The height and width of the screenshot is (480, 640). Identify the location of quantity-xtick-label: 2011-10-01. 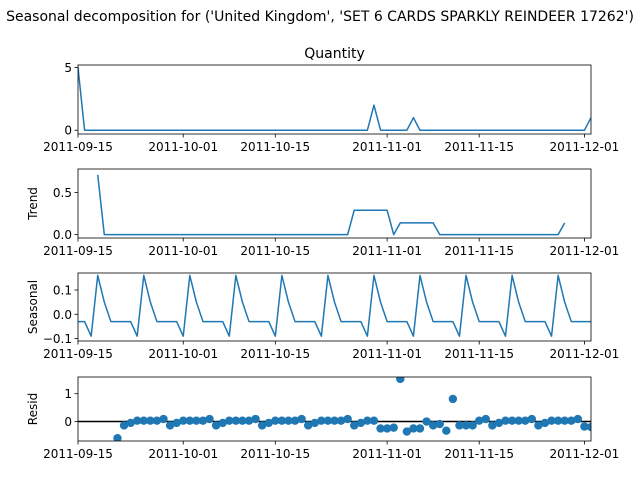
(183, 147).